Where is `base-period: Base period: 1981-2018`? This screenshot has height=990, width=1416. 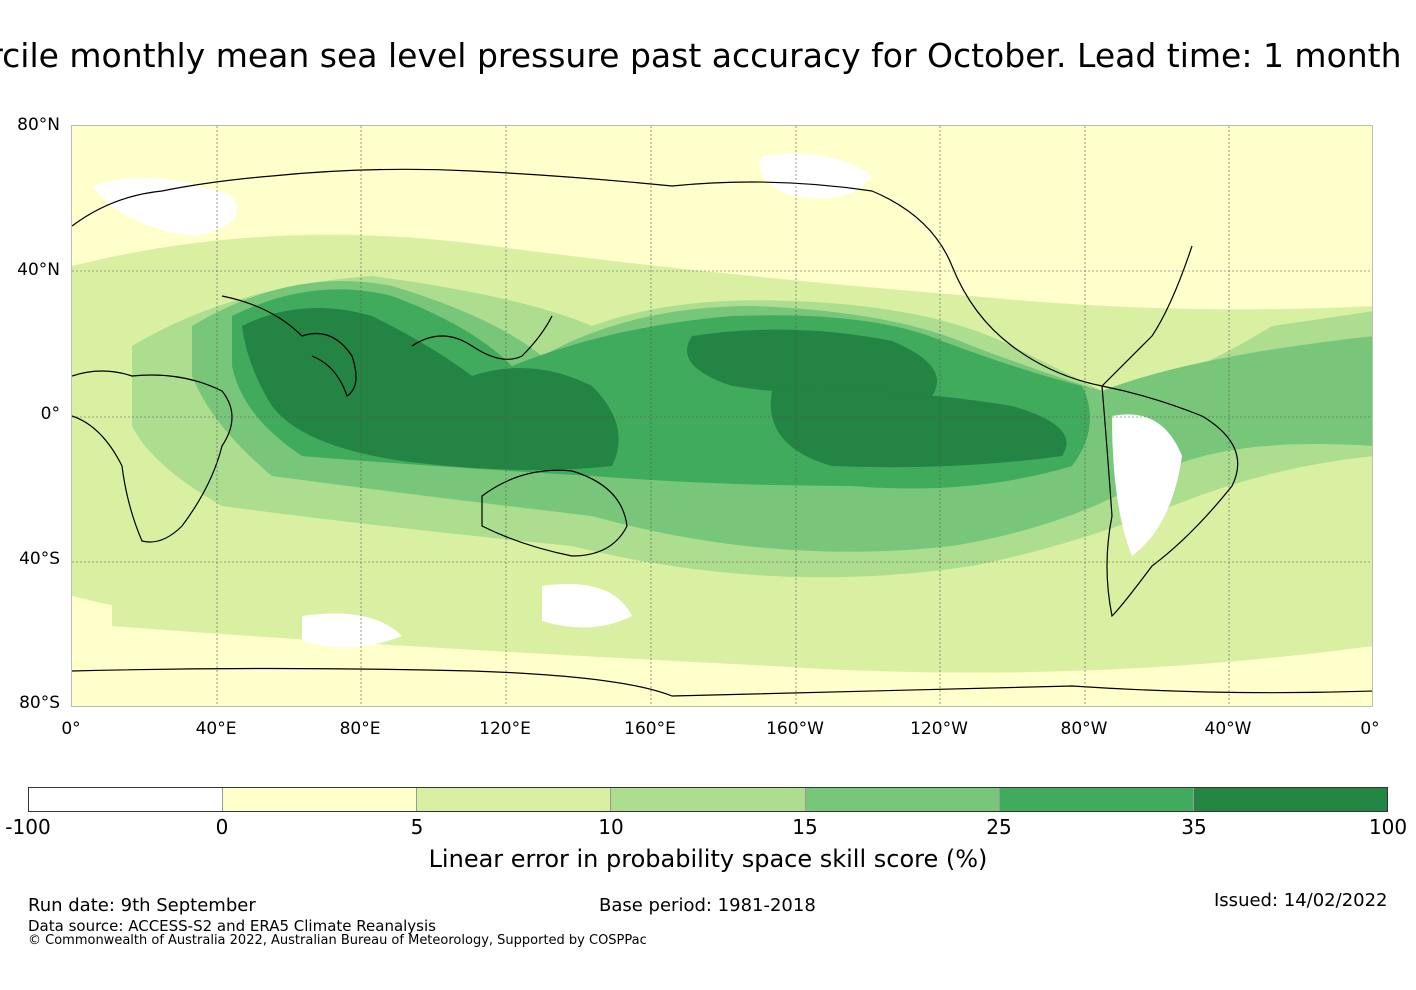
base-period: Base period: 1981-2018 is located at coordinates (707, 905).